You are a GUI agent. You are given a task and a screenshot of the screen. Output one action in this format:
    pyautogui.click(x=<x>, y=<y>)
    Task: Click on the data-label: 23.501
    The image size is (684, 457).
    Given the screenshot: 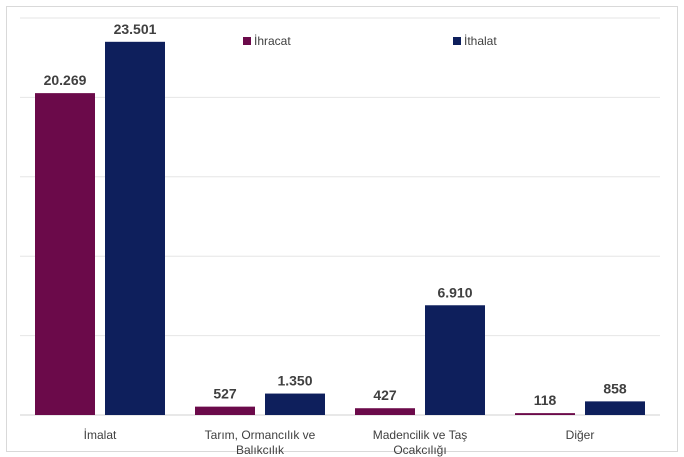 What is the action you would take?
    pyautogui.click(x=135, y=29)
    